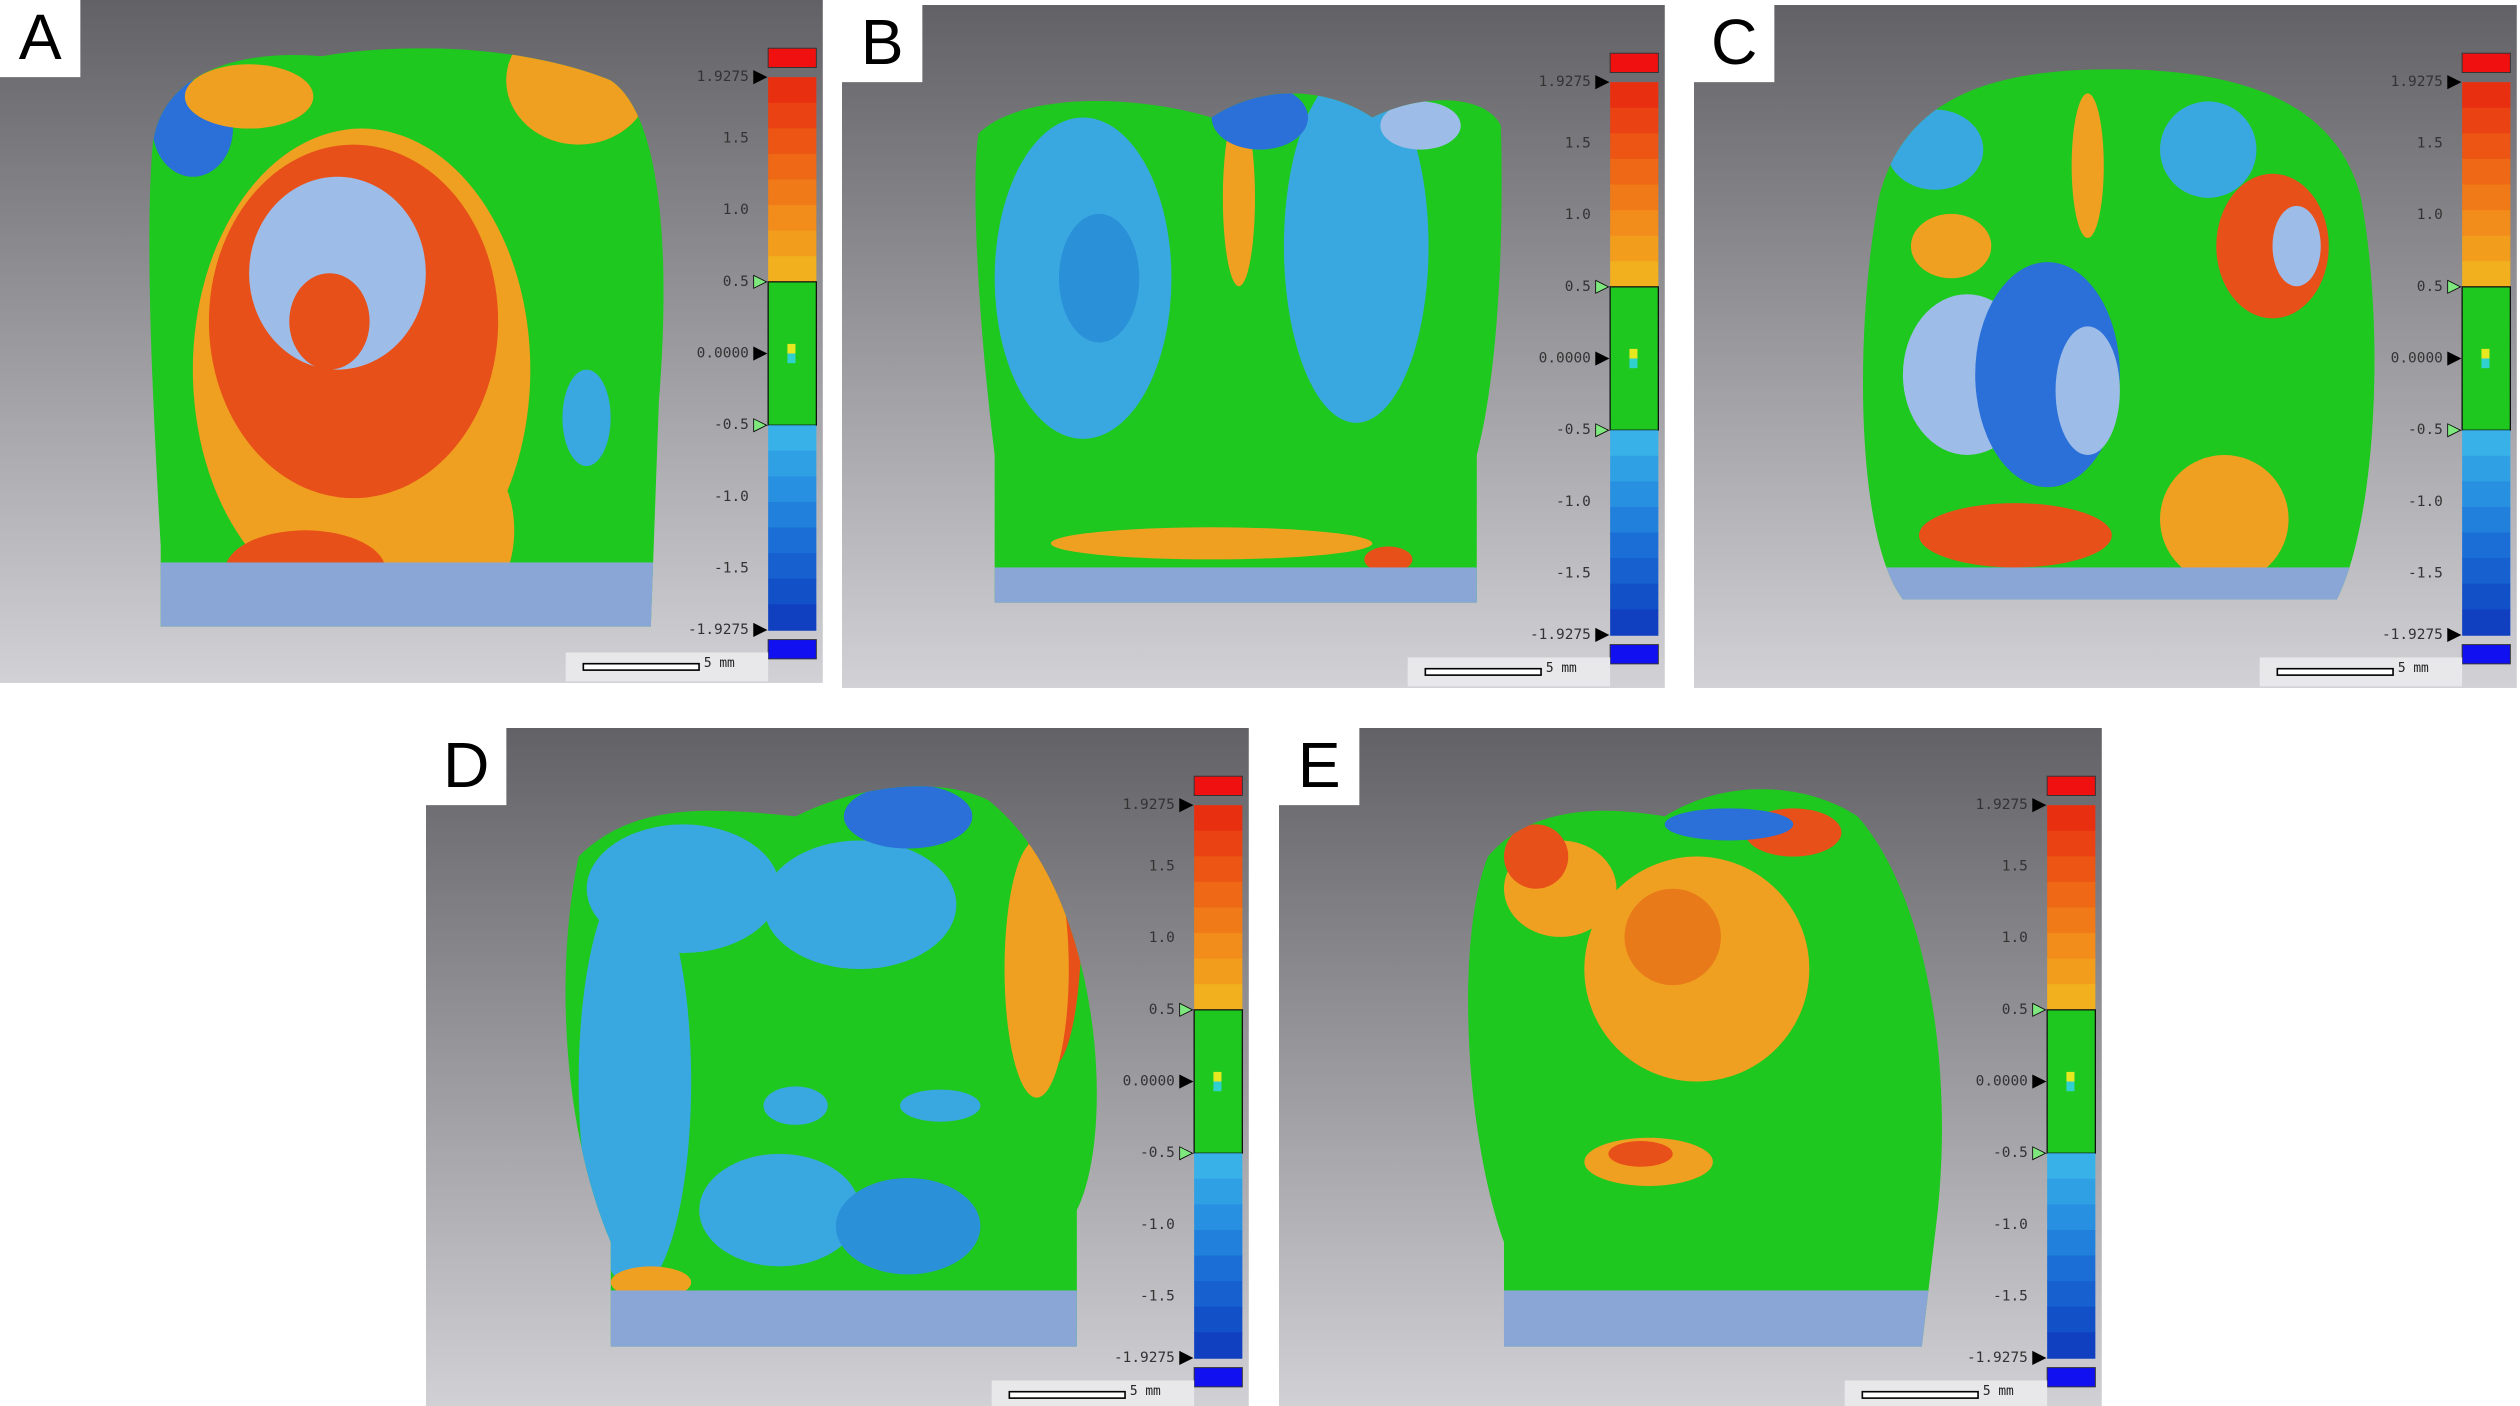 This screenshot has height=1406, width=2520. Describe the element at coordinates (2010, 1225) in the screenshot. I see `colorbar-tick-label: -1.0` at that location.